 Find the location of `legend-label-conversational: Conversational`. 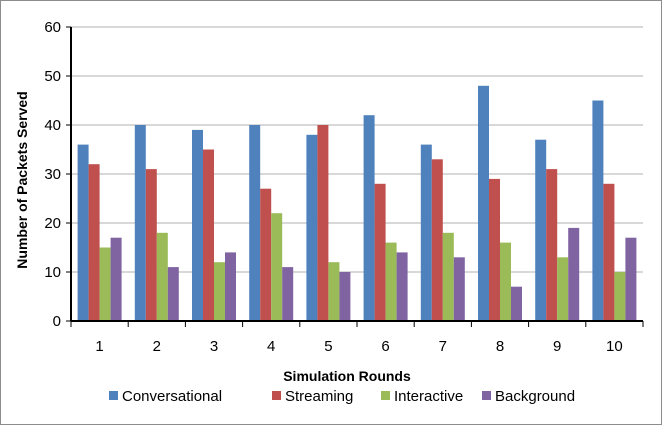

legend-label-conversational: Conversational is located at coordinates (172, 396).